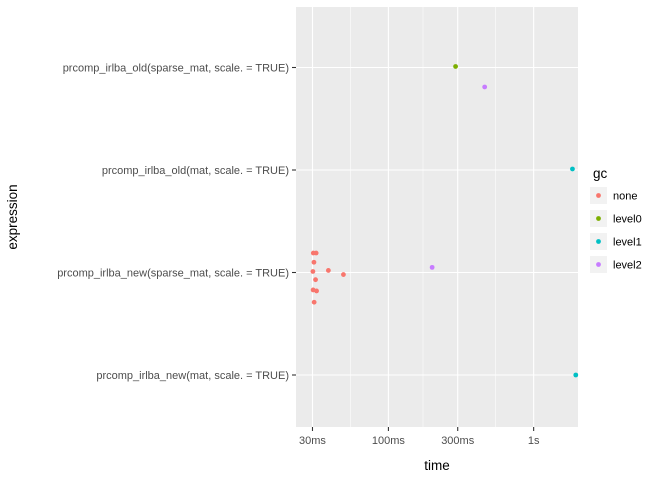  I want to click on x-tick-label: 300ms, so click(458, 441).